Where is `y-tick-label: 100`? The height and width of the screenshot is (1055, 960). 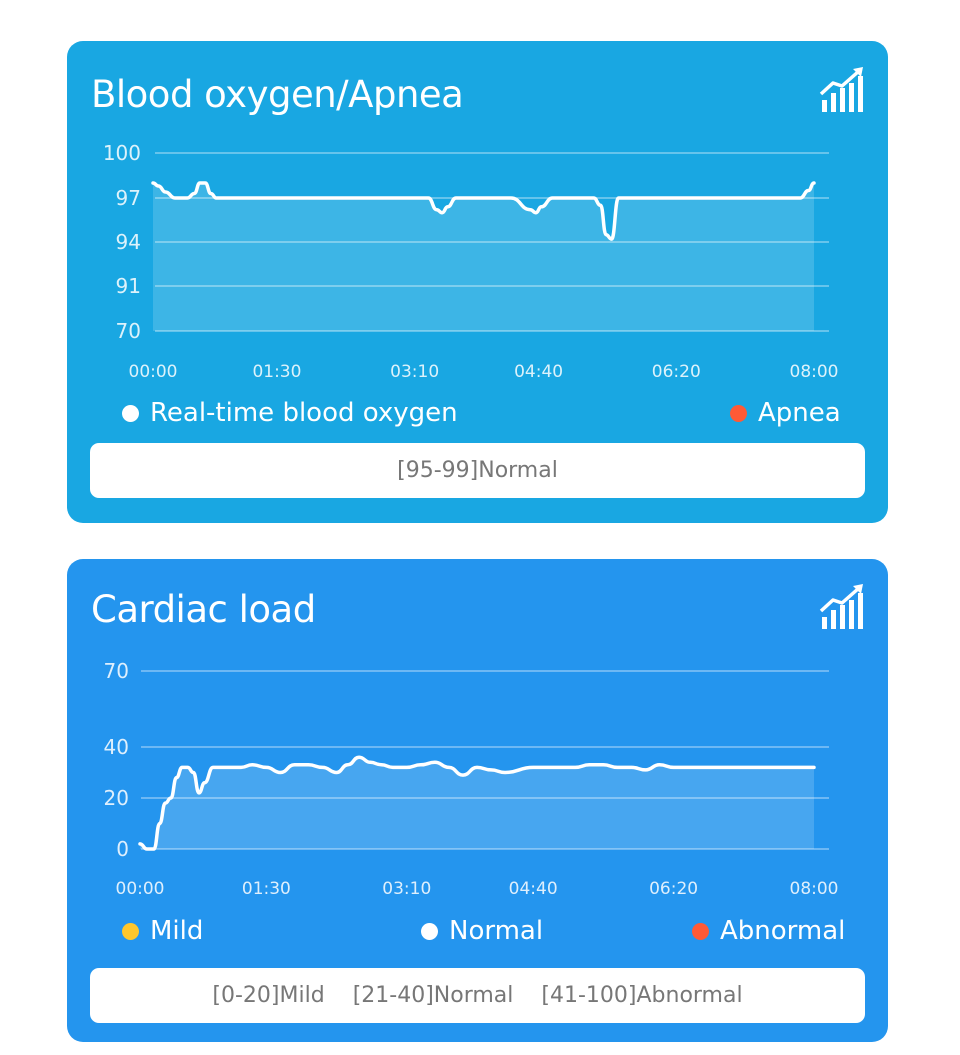
y-tick-label: 100 is located at coordinates (122, 153).